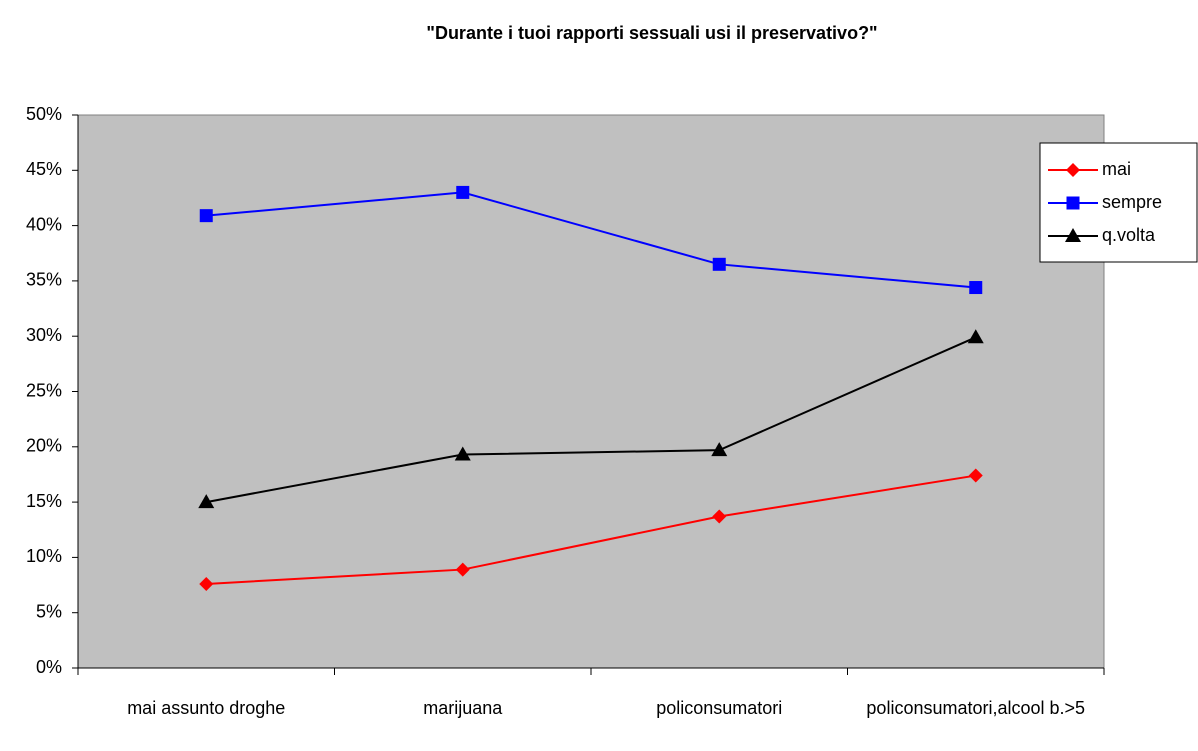 The image size is (1198, 751). Describe the element at coordinates (44, 446) in the screenshot. I see `y-tick-label: 20%` at that location.